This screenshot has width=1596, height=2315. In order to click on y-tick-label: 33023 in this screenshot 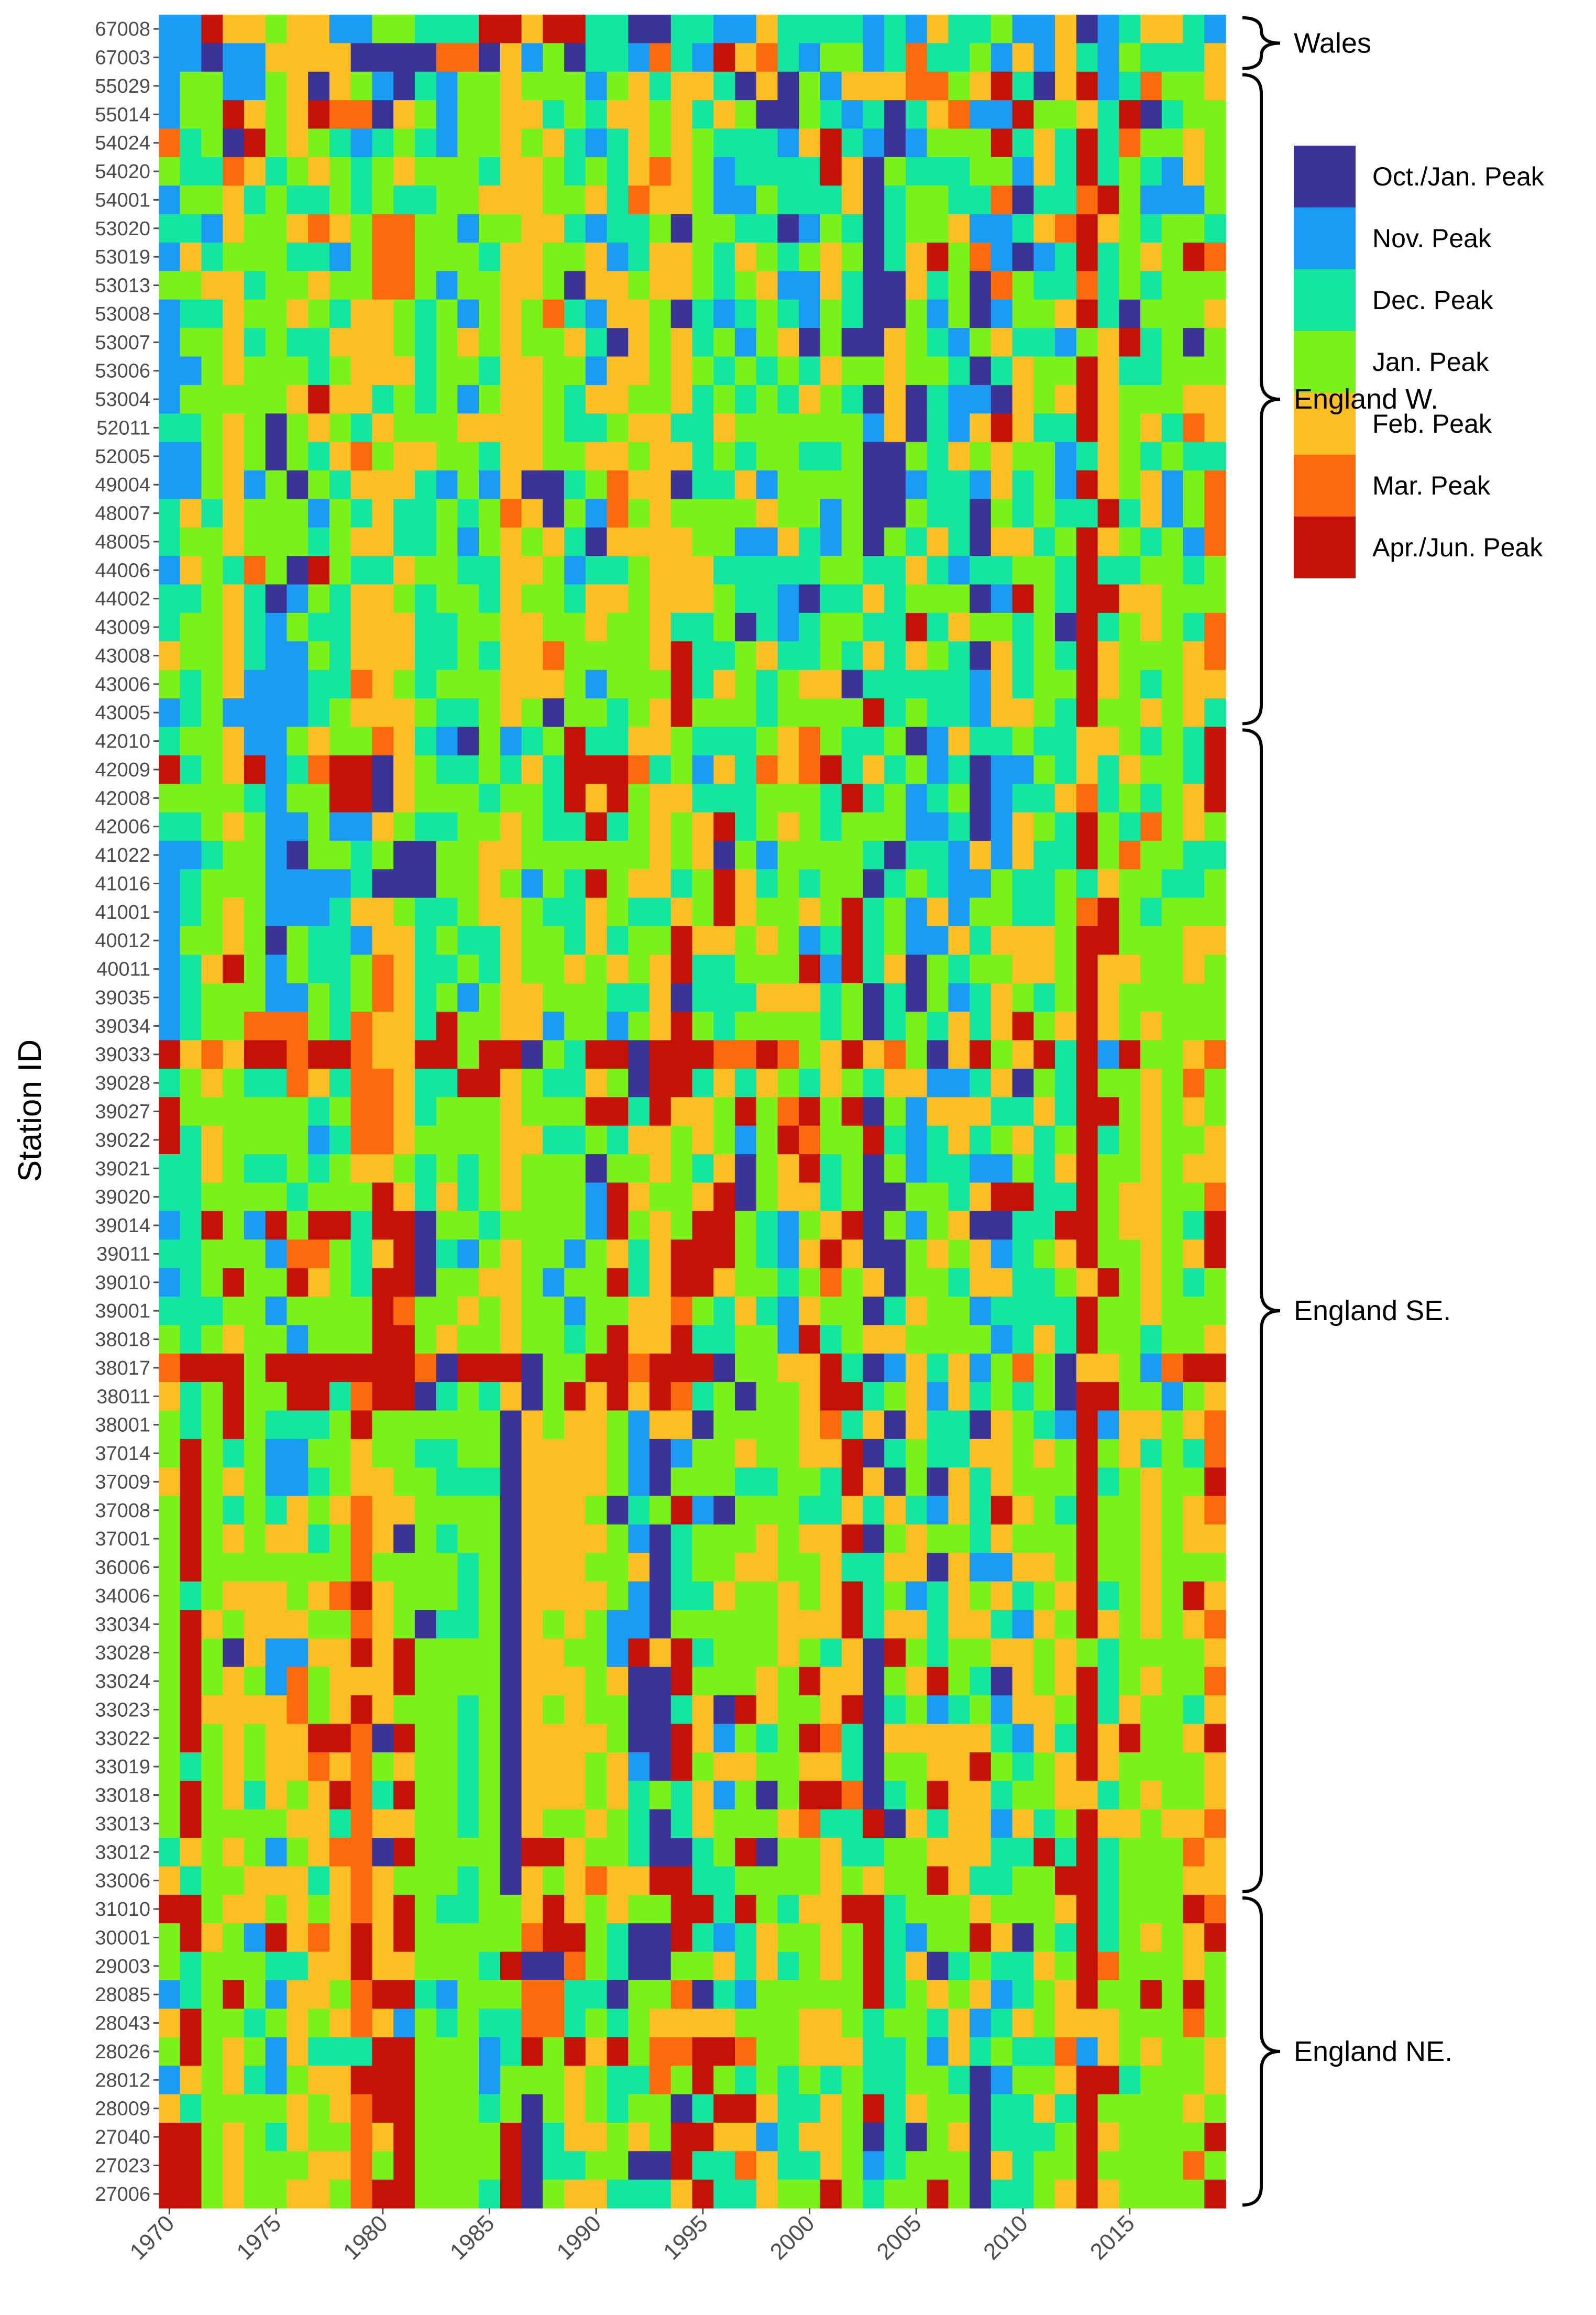, I will do `click(122, 1710)`.